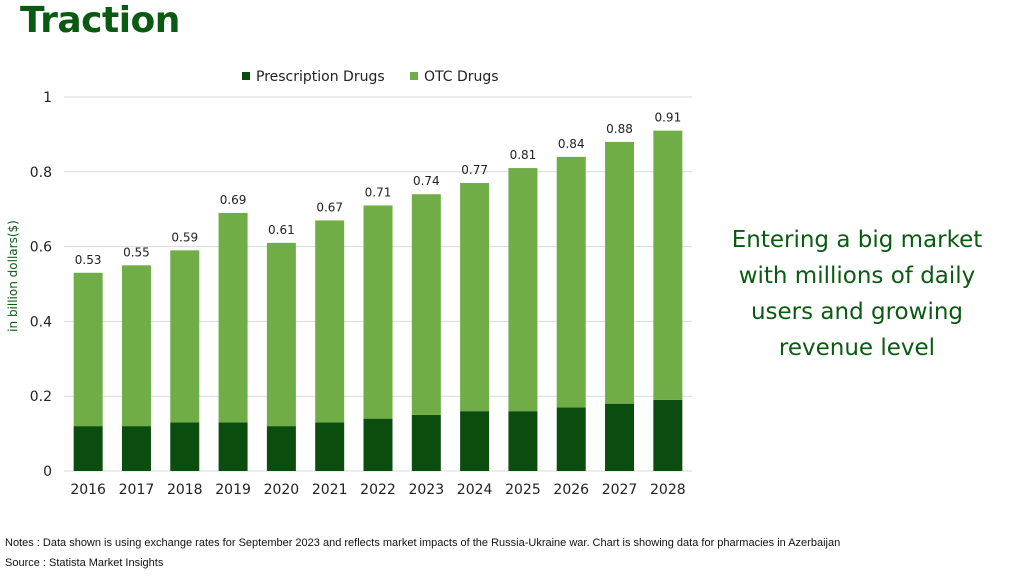  What do you see at coordinates (414, 76) in the screenshot?
I see `legend-swatch-otc` at bounding box center [414, 76].